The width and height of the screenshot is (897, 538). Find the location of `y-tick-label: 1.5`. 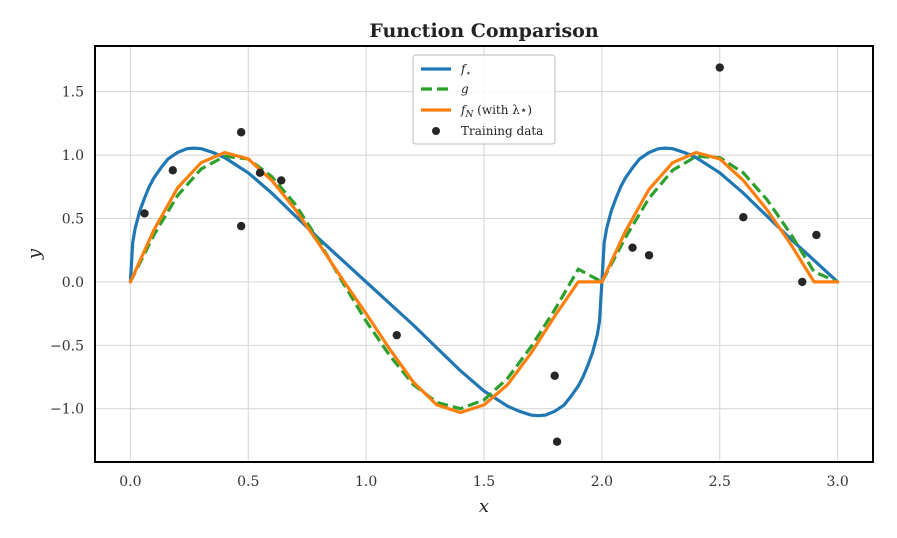

y-tick-label: 1.5 is located at coordinates (73, 93).